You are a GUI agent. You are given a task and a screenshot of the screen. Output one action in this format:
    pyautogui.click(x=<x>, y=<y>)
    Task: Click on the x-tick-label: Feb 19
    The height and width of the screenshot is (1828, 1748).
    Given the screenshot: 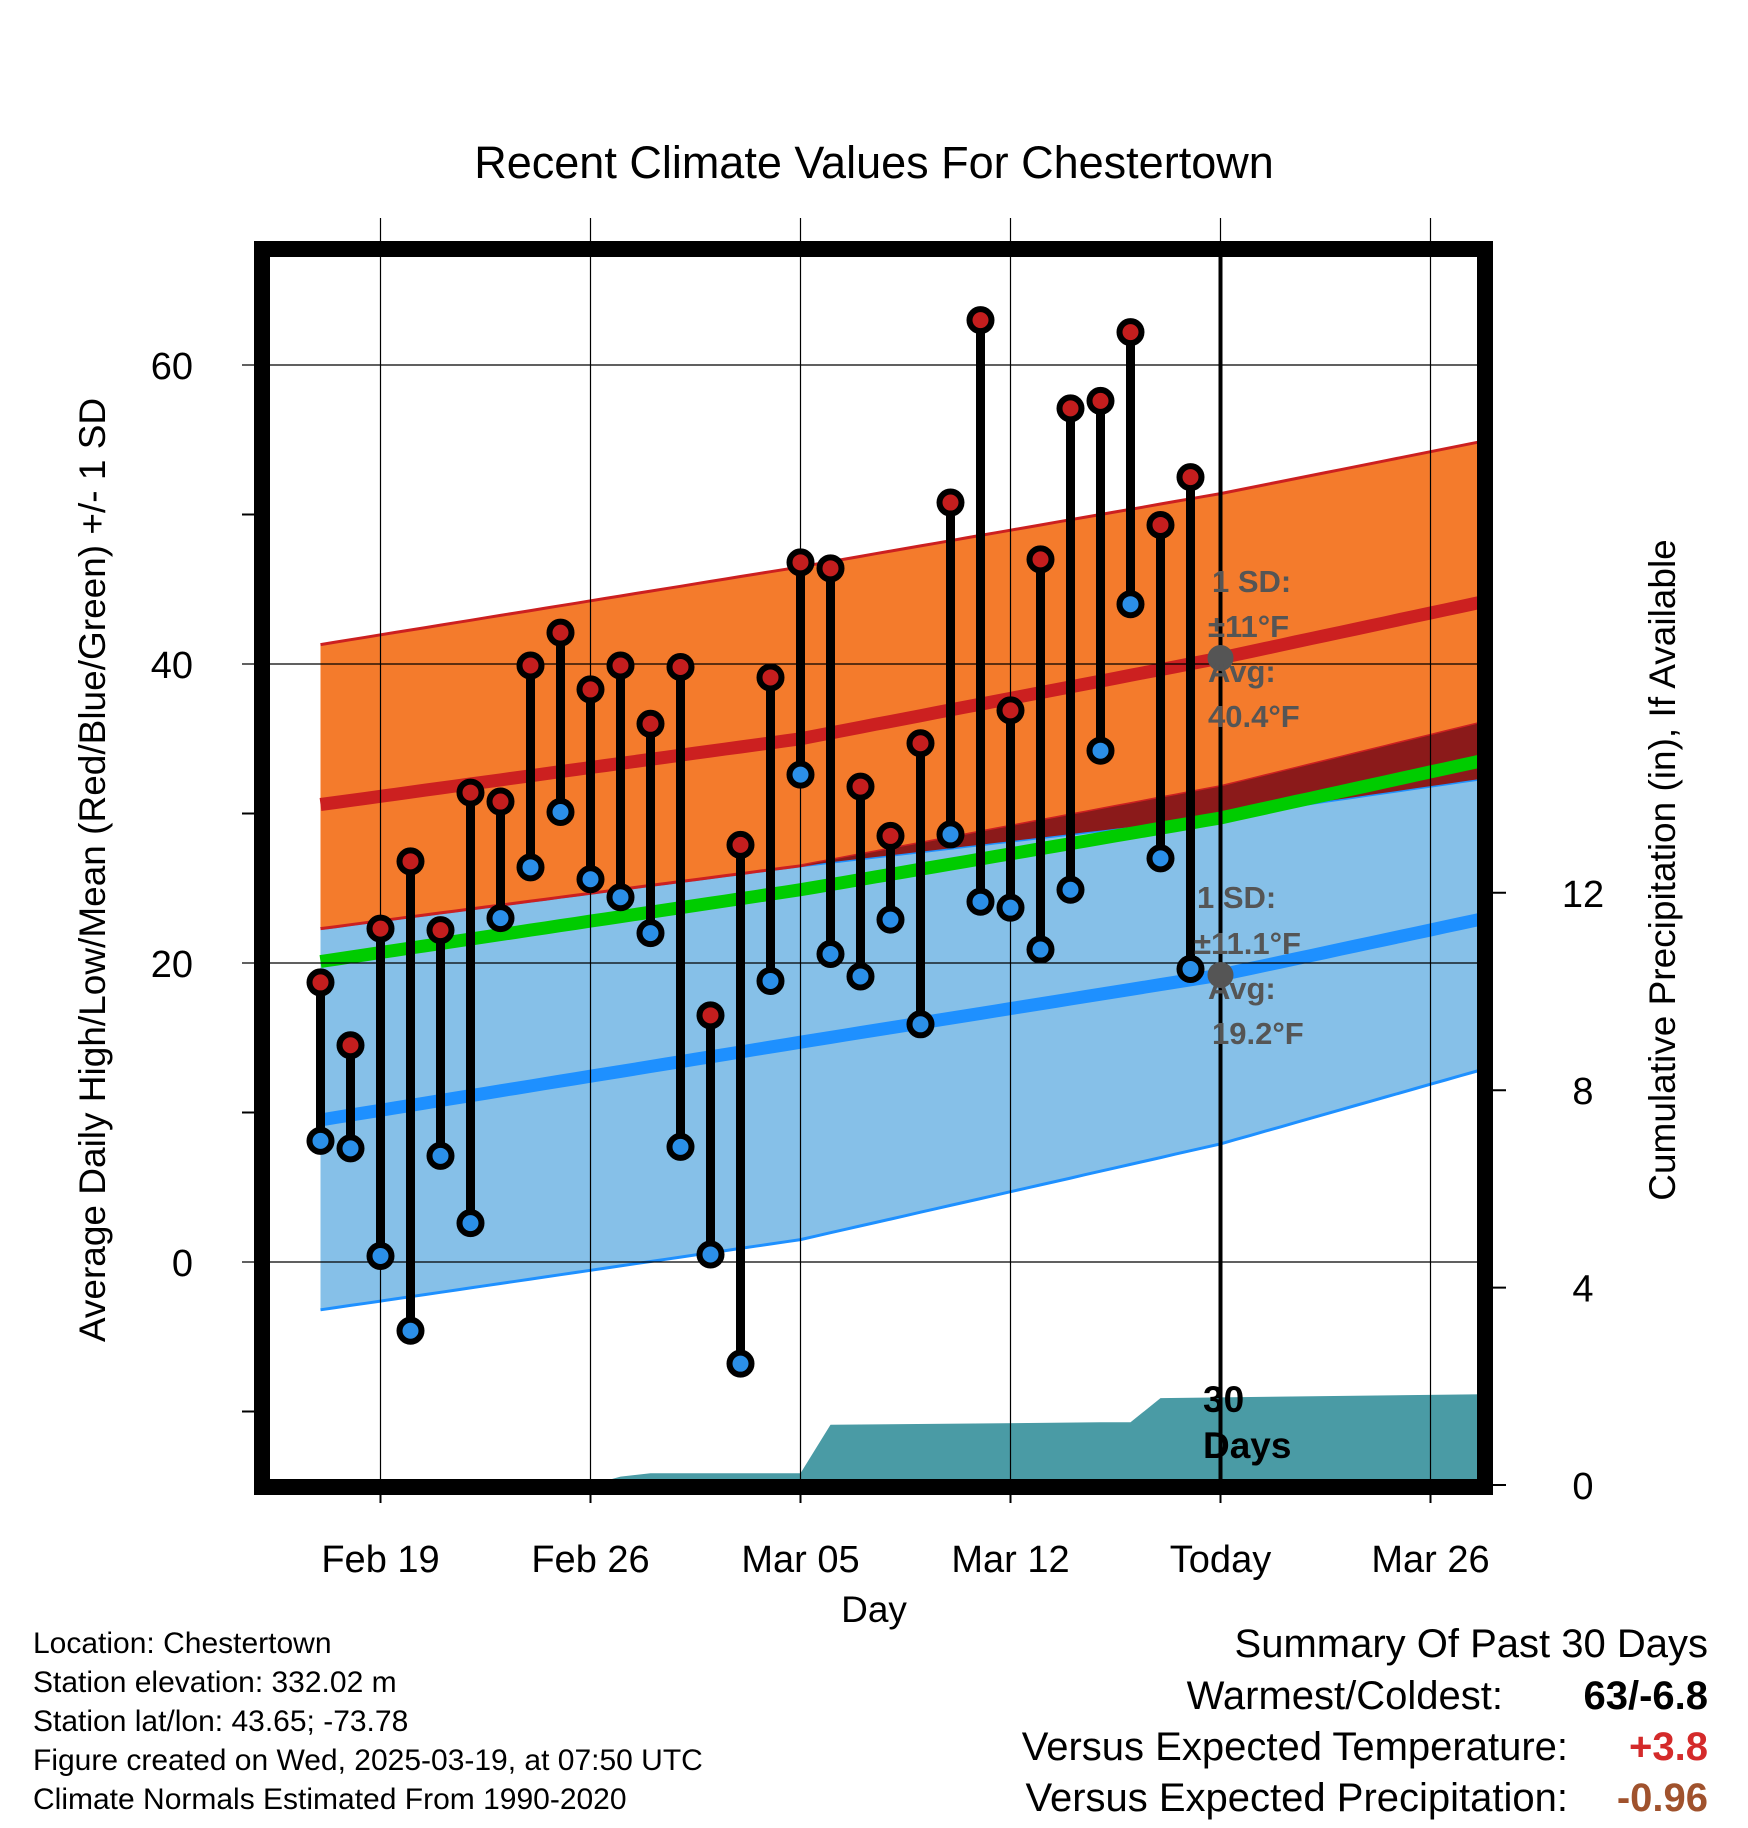 What is the action you would take?
    pyautogui.click(x=380, y=1560)
    